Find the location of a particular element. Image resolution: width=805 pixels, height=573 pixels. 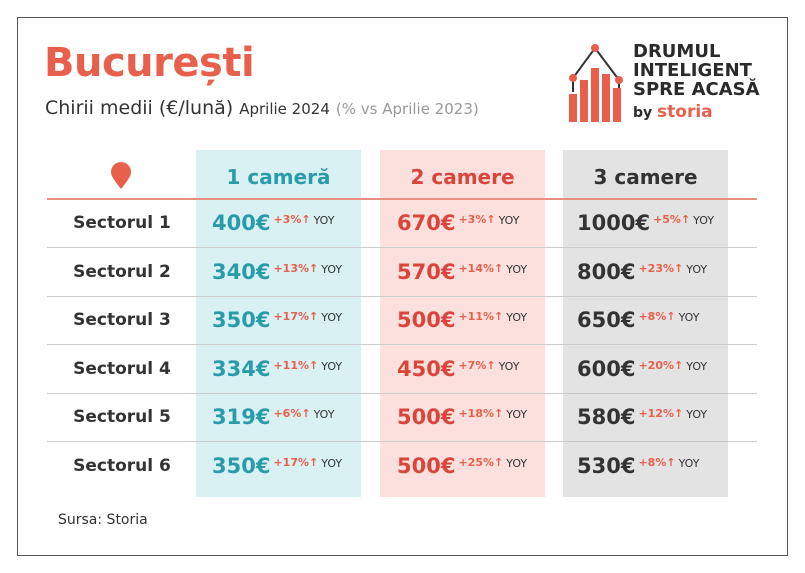

price-cell: 1000€ +5%↑ YOY is located at coordinates (645, 223).